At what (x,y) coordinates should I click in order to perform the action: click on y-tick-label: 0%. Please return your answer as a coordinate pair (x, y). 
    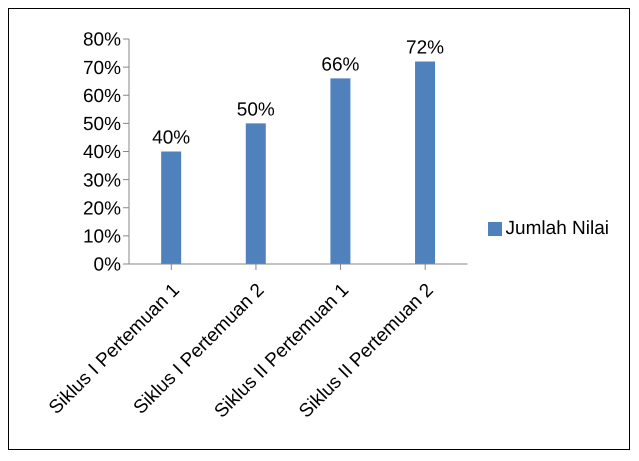
    Looking at the image, I should click on (108, 265).